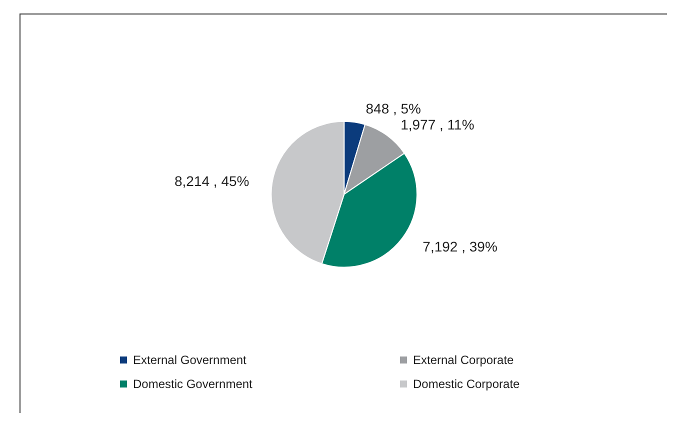 This screenshot has height=421, width=675. What do you see at coordinates (460, 246) in the screenshot?
I see `data-label: 7,192 , 39%` at bounding box center [460, 246].